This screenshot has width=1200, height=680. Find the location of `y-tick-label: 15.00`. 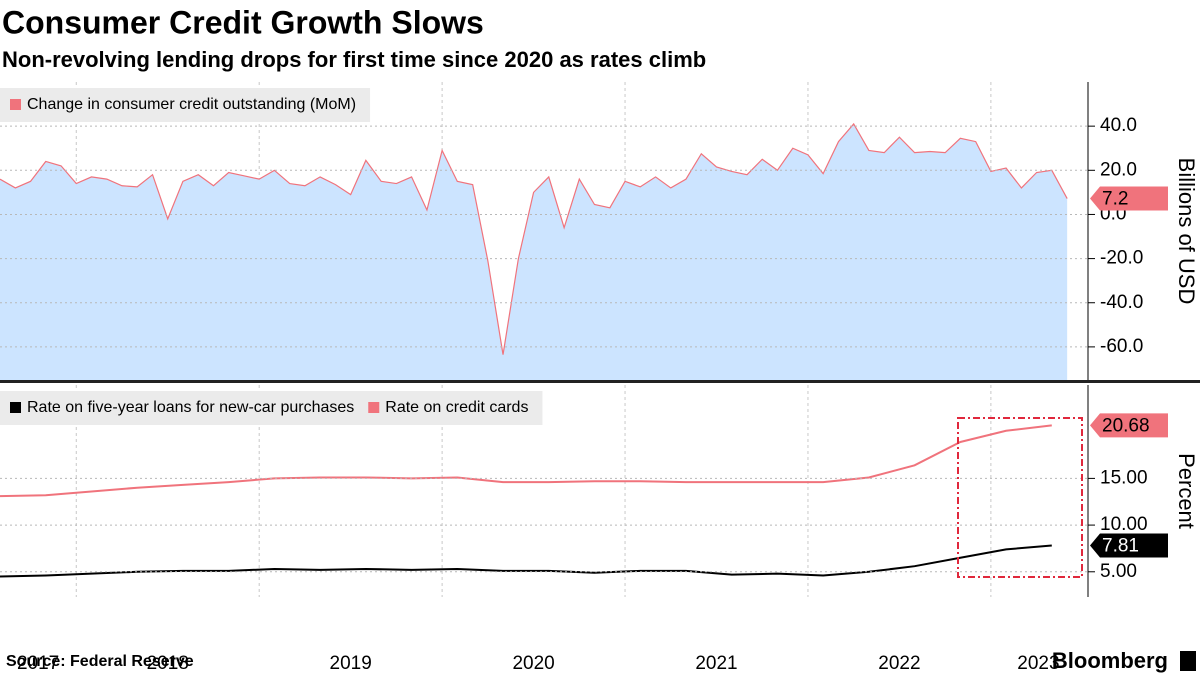

y-tick-label: 15.00 is located at coordinates (1124, 477).